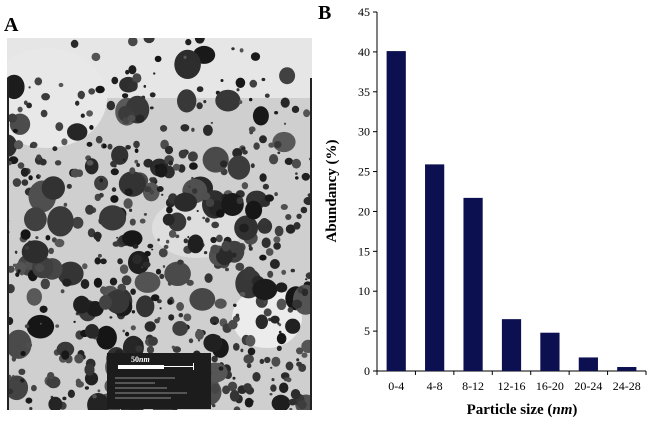  Describe the element at coordinates (435, 386) in the screenshot. I see `x-tick-label: 4-8` at that location.